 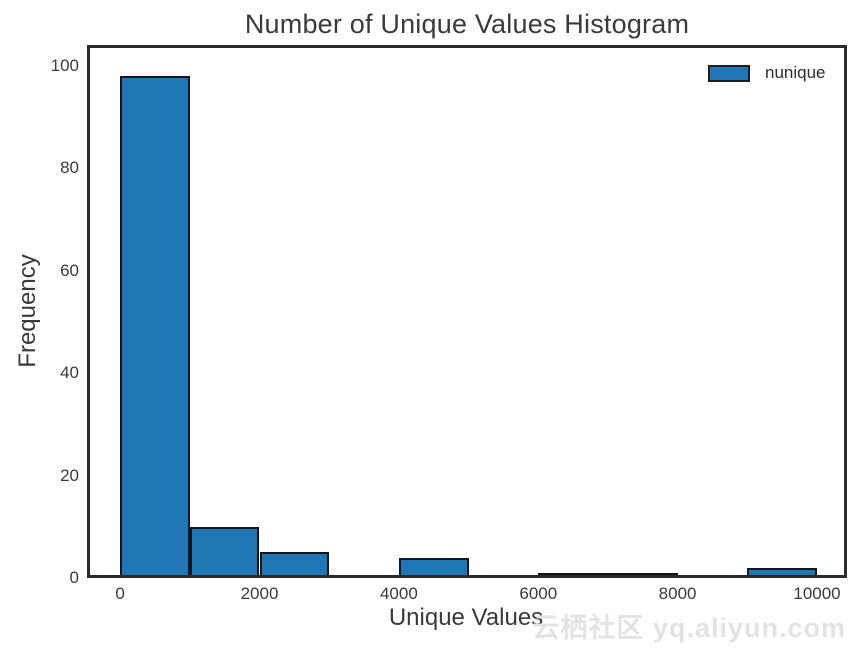 What do you see at coordinates (69, 475) in the screenshot?
I see `y-tick-label: 20` at bounding box center [69, 475].